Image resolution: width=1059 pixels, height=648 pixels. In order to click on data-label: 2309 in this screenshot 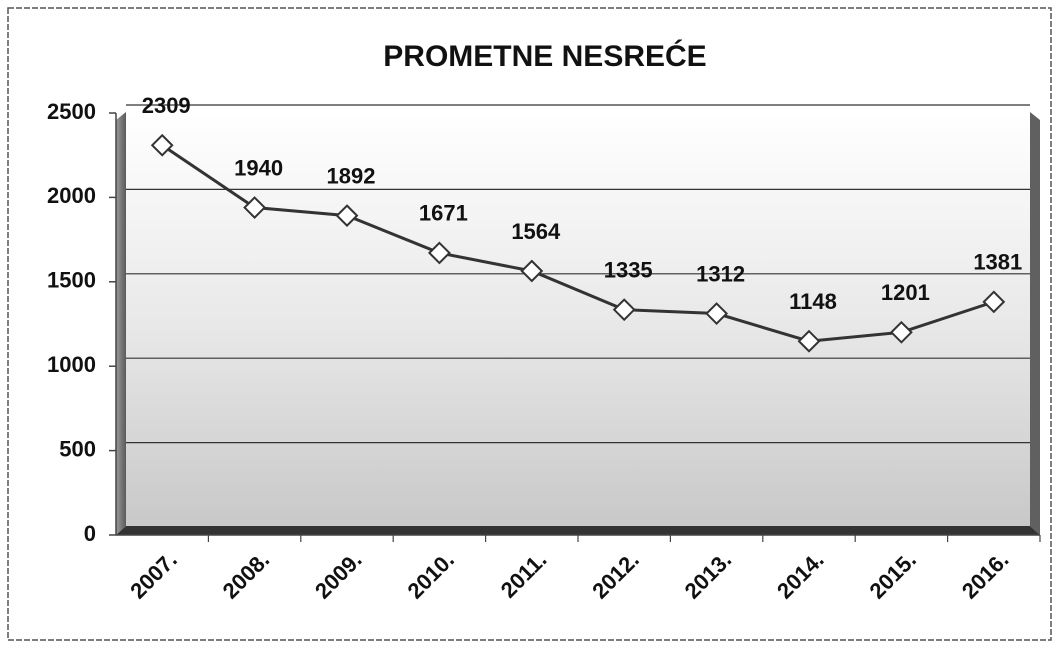, I will do `click(166, 105)`.